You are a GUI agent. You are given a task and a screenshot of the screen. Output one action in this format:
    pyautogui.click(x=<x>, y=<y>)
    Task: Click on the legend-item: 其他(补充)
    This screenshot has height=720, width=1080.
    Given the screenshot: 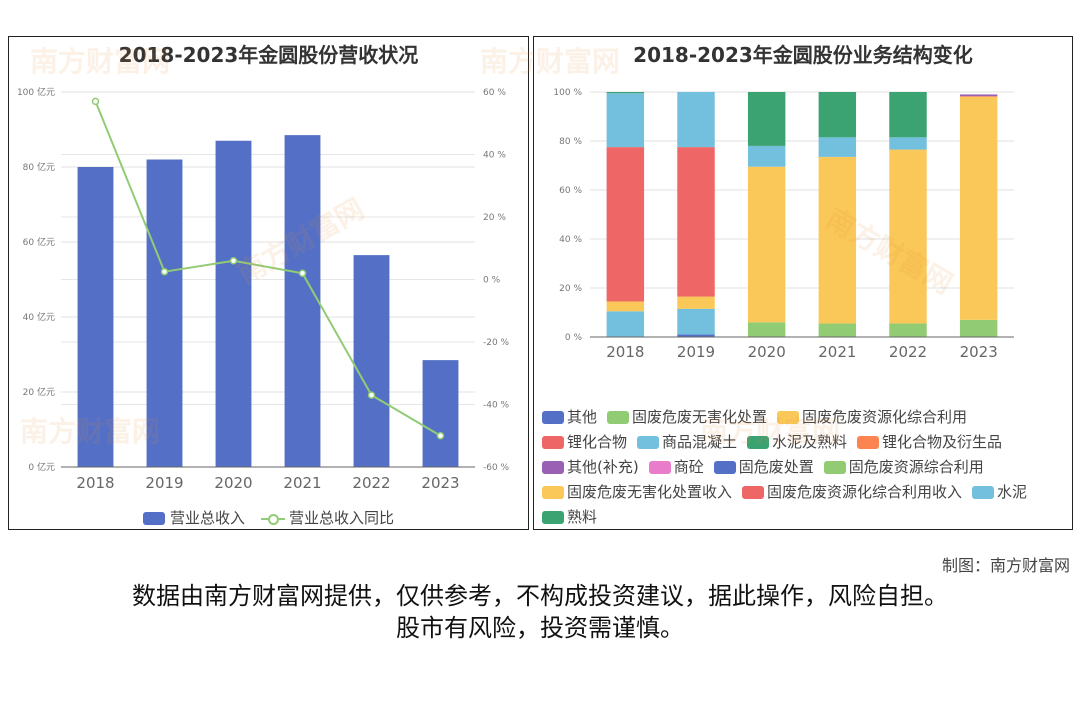 What is the action you would take?
    pyautogui.click(x=590, y=467)
    